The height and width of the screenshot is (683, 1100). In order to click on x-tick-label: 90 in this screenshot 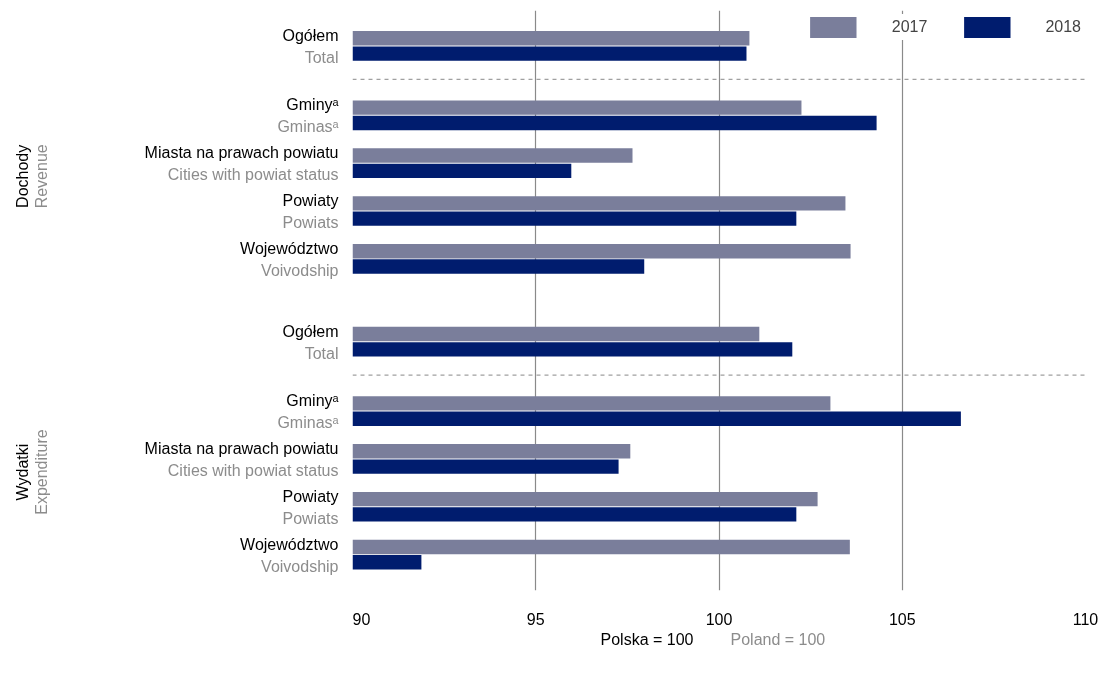, I will do `click(361, 619)`.